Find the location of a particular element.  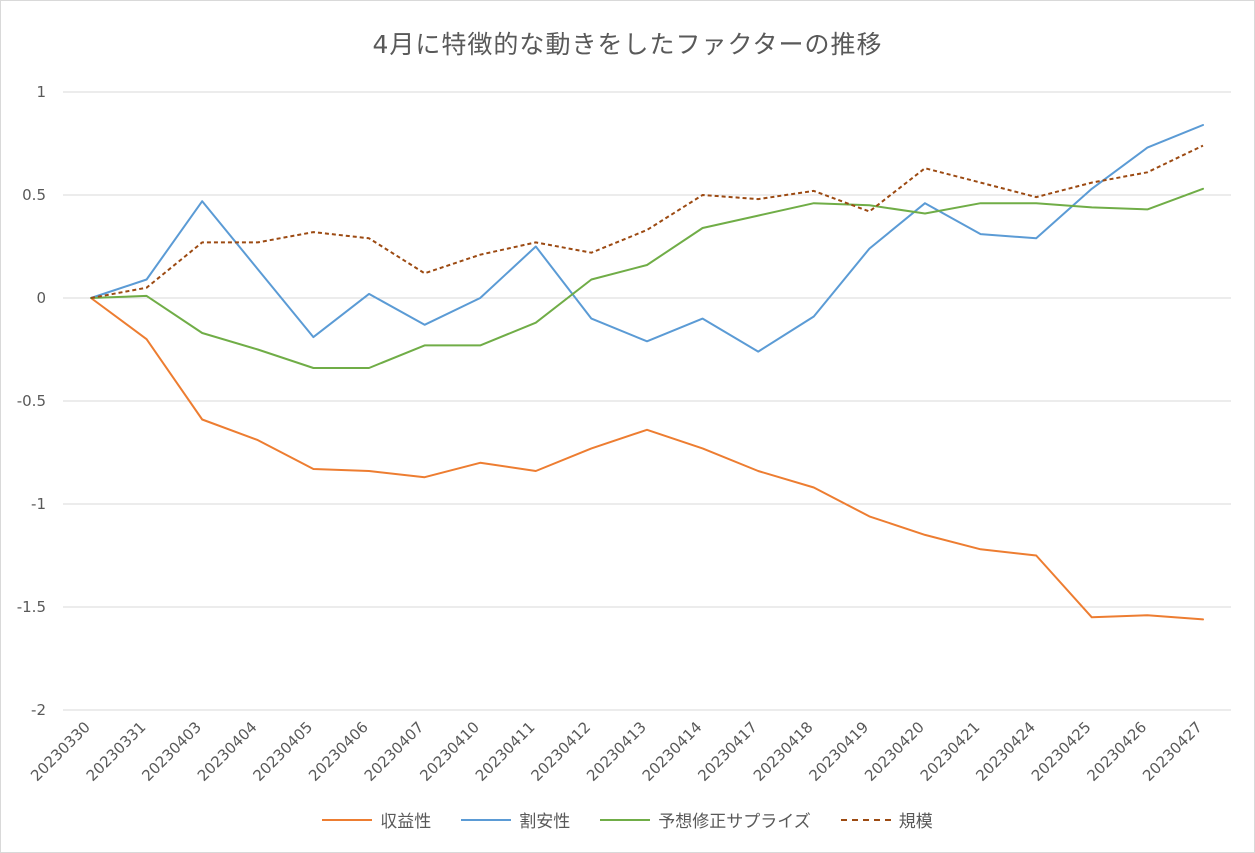

y-tick-label: -0.5 is located at coordinates (31, 401).